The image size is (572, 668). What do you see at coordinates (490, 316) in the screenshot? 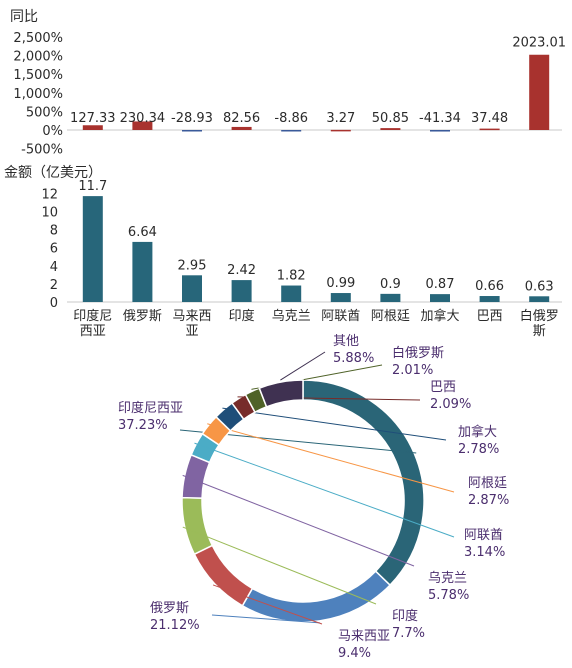
I see `category-label: 巴西` at bounding box center [490, 316].